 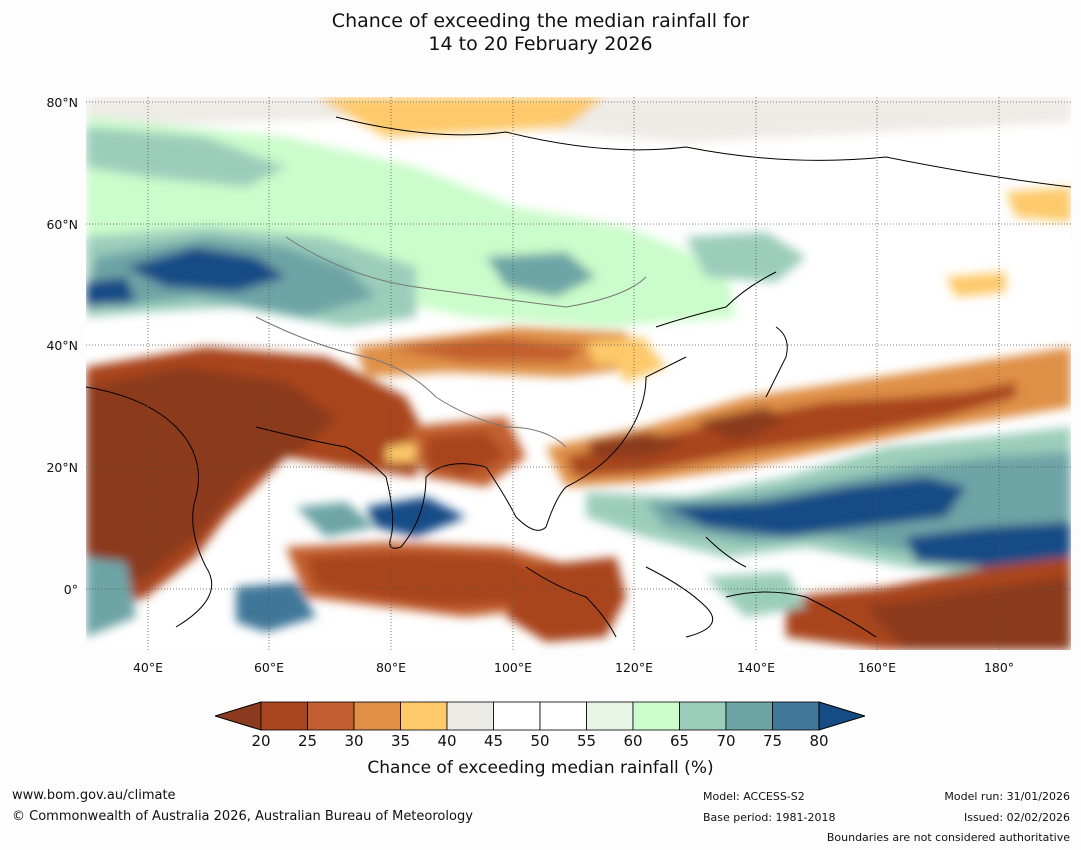 What do you see at coordinates (842, 716) in the screenshot?
I see `colorbar-above-triangle` at bounding box center [842, 716].